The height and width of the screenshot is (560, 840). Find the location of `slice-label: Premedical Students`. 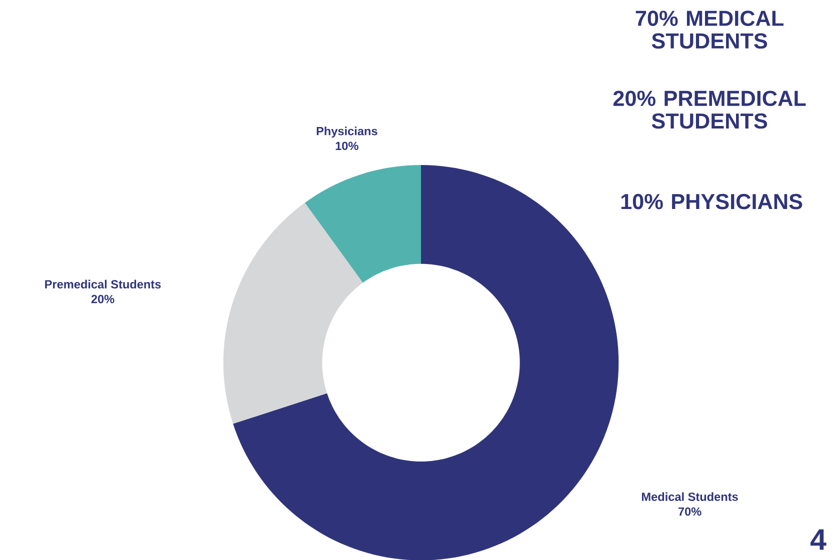

slice-label: Premedical Students is located at coordinates (103, 284).